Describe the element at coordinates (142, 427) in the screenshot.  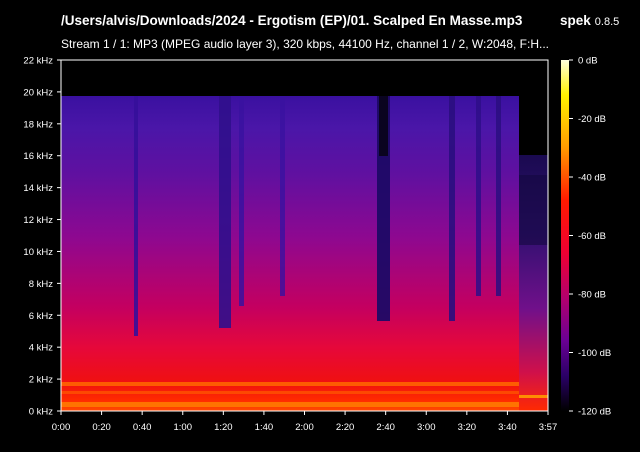
I see `time-label: 0:40` at that location.